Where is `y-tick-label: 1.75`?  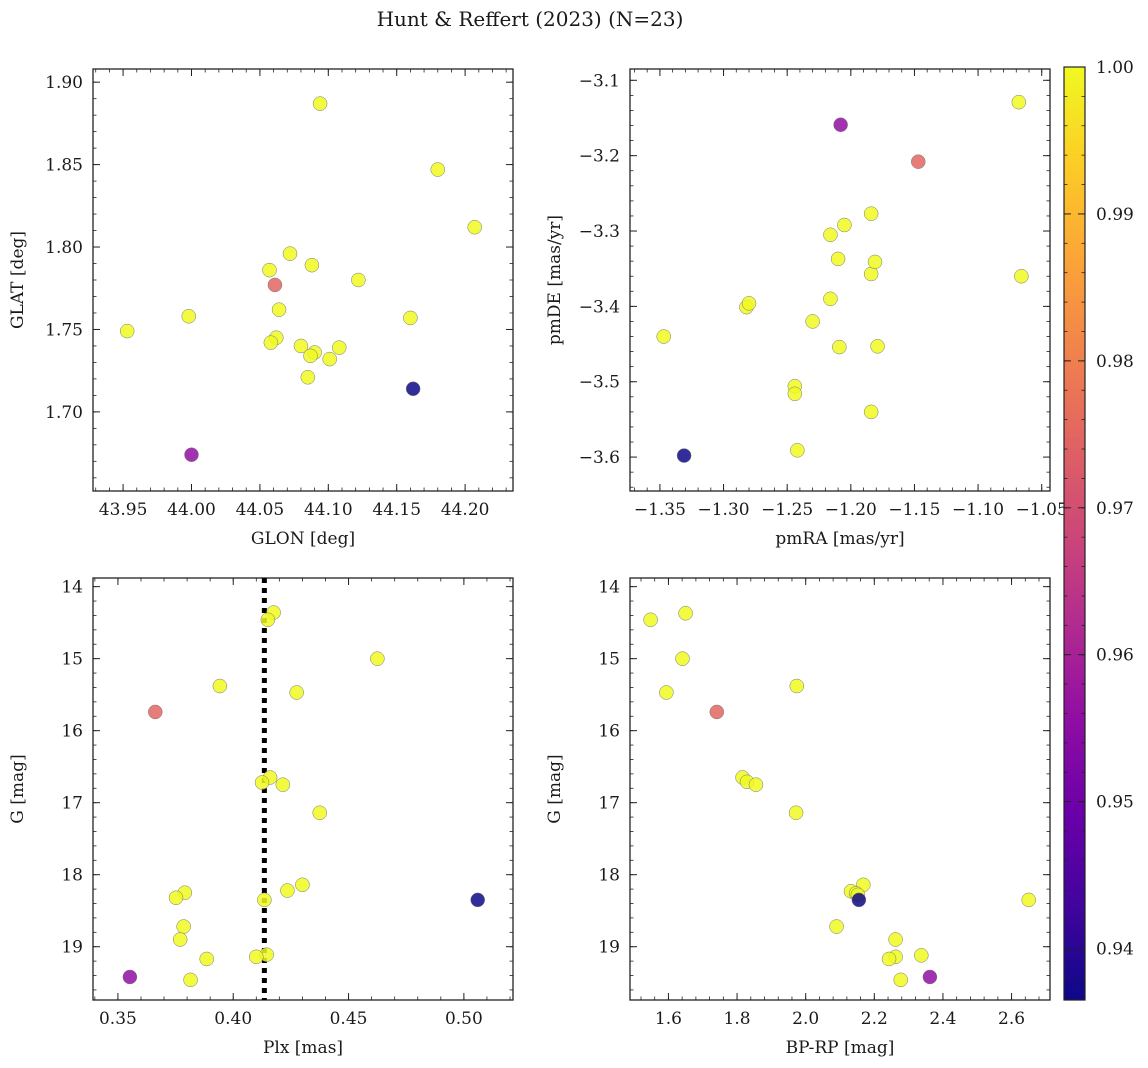
y-tick-label: 1.75 is located at coordinates (64, 330).